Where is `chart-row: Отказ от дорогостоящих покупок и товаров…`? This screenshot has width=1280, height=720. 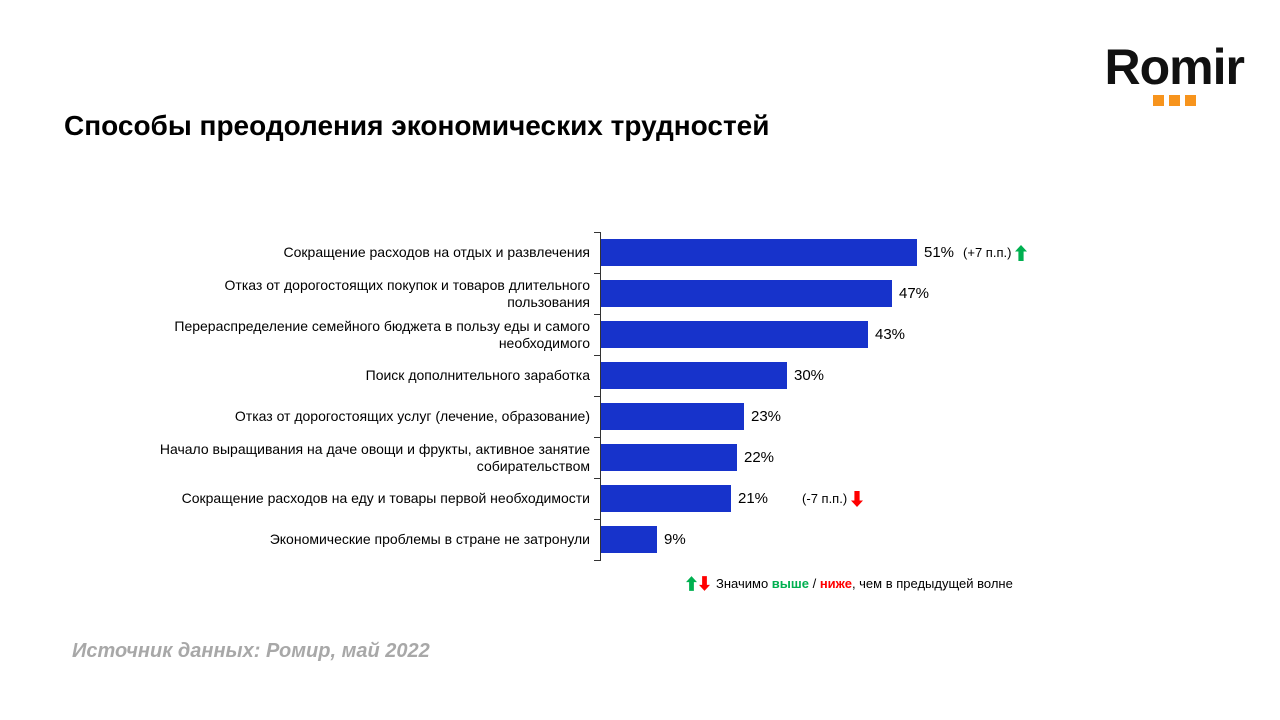 chart-row: Отказ от дорогостоящих покупок и товаров… is located at coordinates (640, 293).